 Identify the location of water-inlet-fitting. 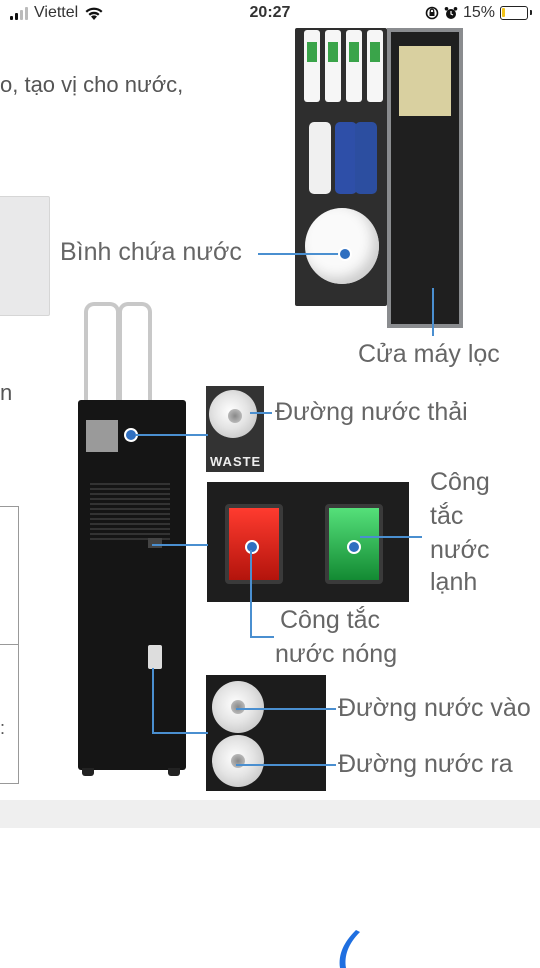
(238, 707).